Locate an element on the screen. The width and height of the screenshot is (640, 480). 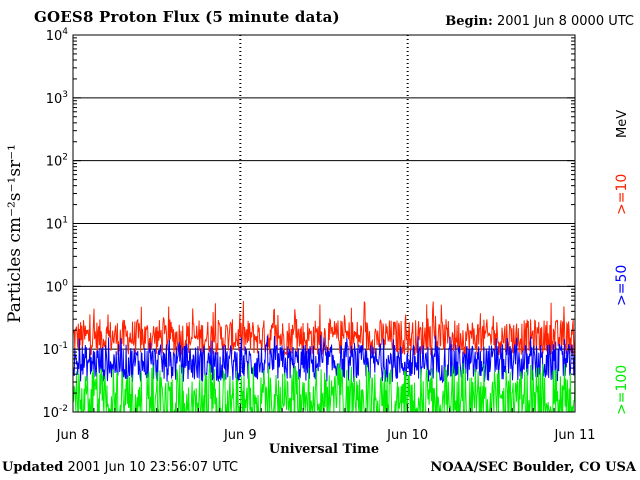
x-tick-label-1: Jun 9 is located at coordinates (240, 435).